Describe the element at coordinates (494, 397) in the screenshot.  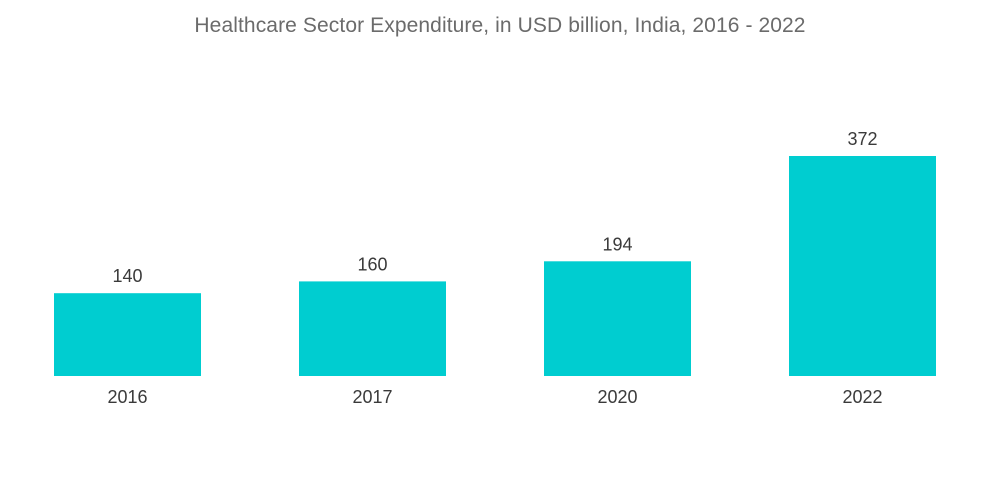
I see `x-axis-ticks: 2016 2017 2020 2022` at that location.